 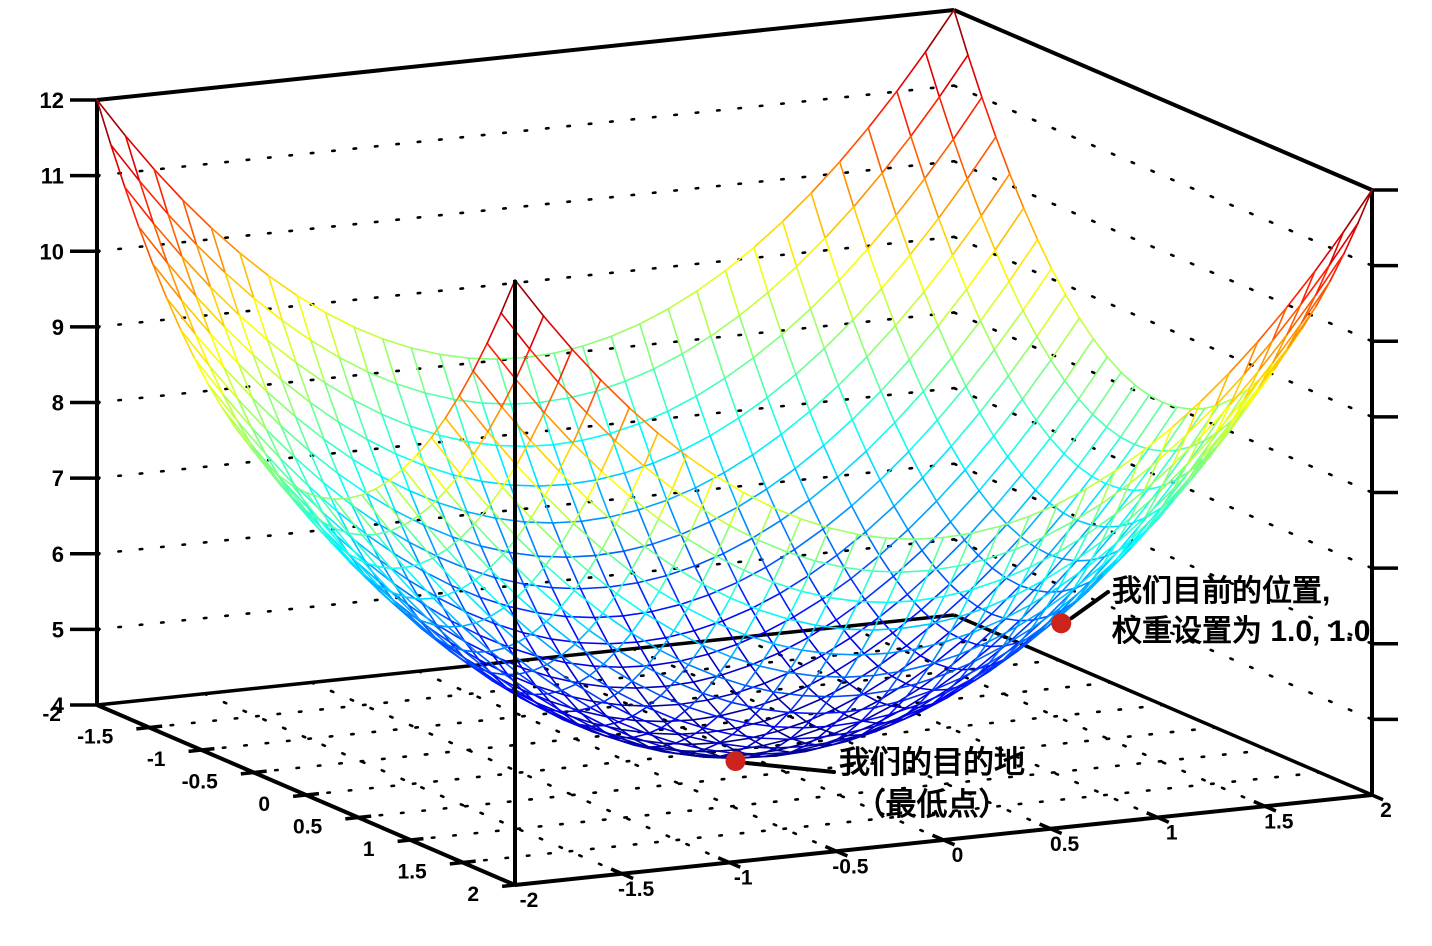 I want to click on wall-grid-line, so click(x=525, y=130).